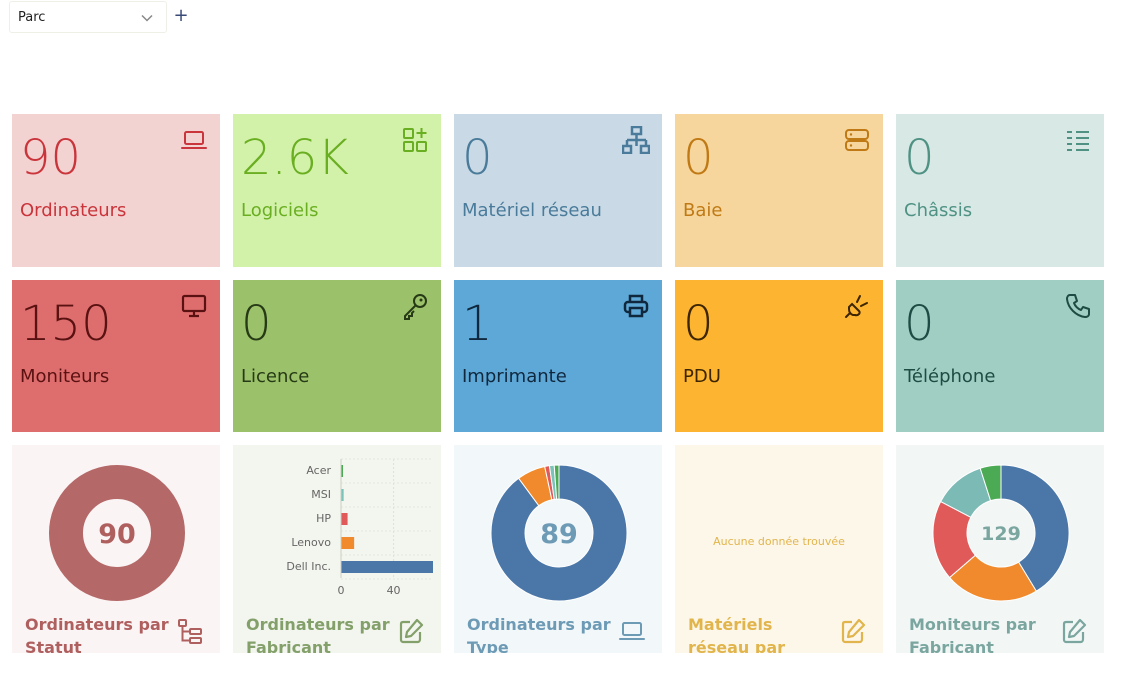 The height and width of the screenshot is (677, 1123). What do you see at coordinates (737, 634) in the screenshot?
I see `widget-title: Matériels réseau par Fabricant` at bounding box center [737, 634].